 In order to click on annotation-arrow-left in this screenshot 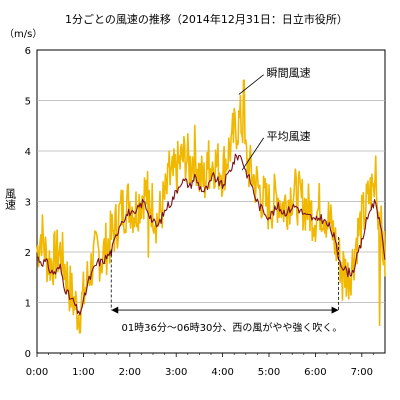, I will do `click(115, 310)`.